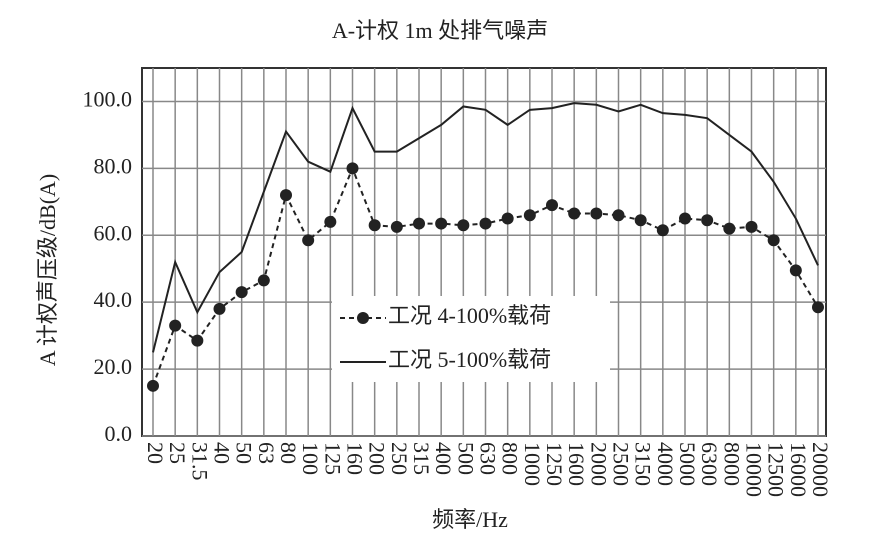  Describe the element at coordinates (510, 458) in the screenshot. I see `x-tick-label: 800` at that location.